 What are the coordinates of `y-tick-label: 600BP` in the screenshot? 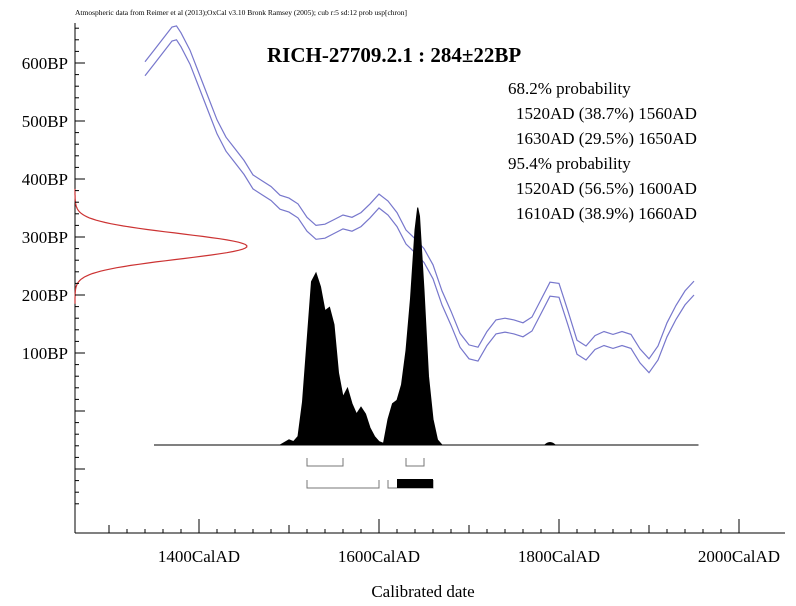 It's located at (45, 63).